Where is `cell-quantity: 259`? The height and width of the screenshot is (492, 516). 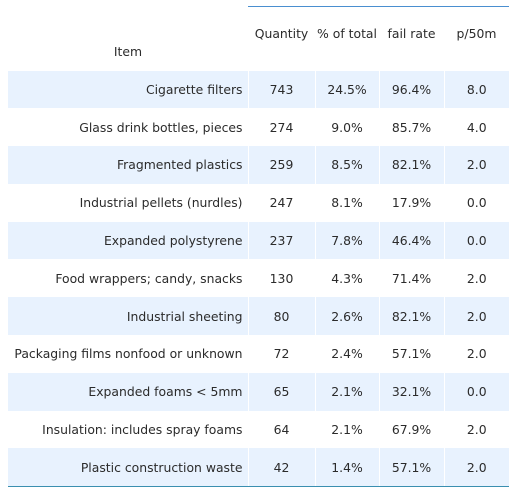
cell-quantity: 259 is located at coordinates (281, 165).